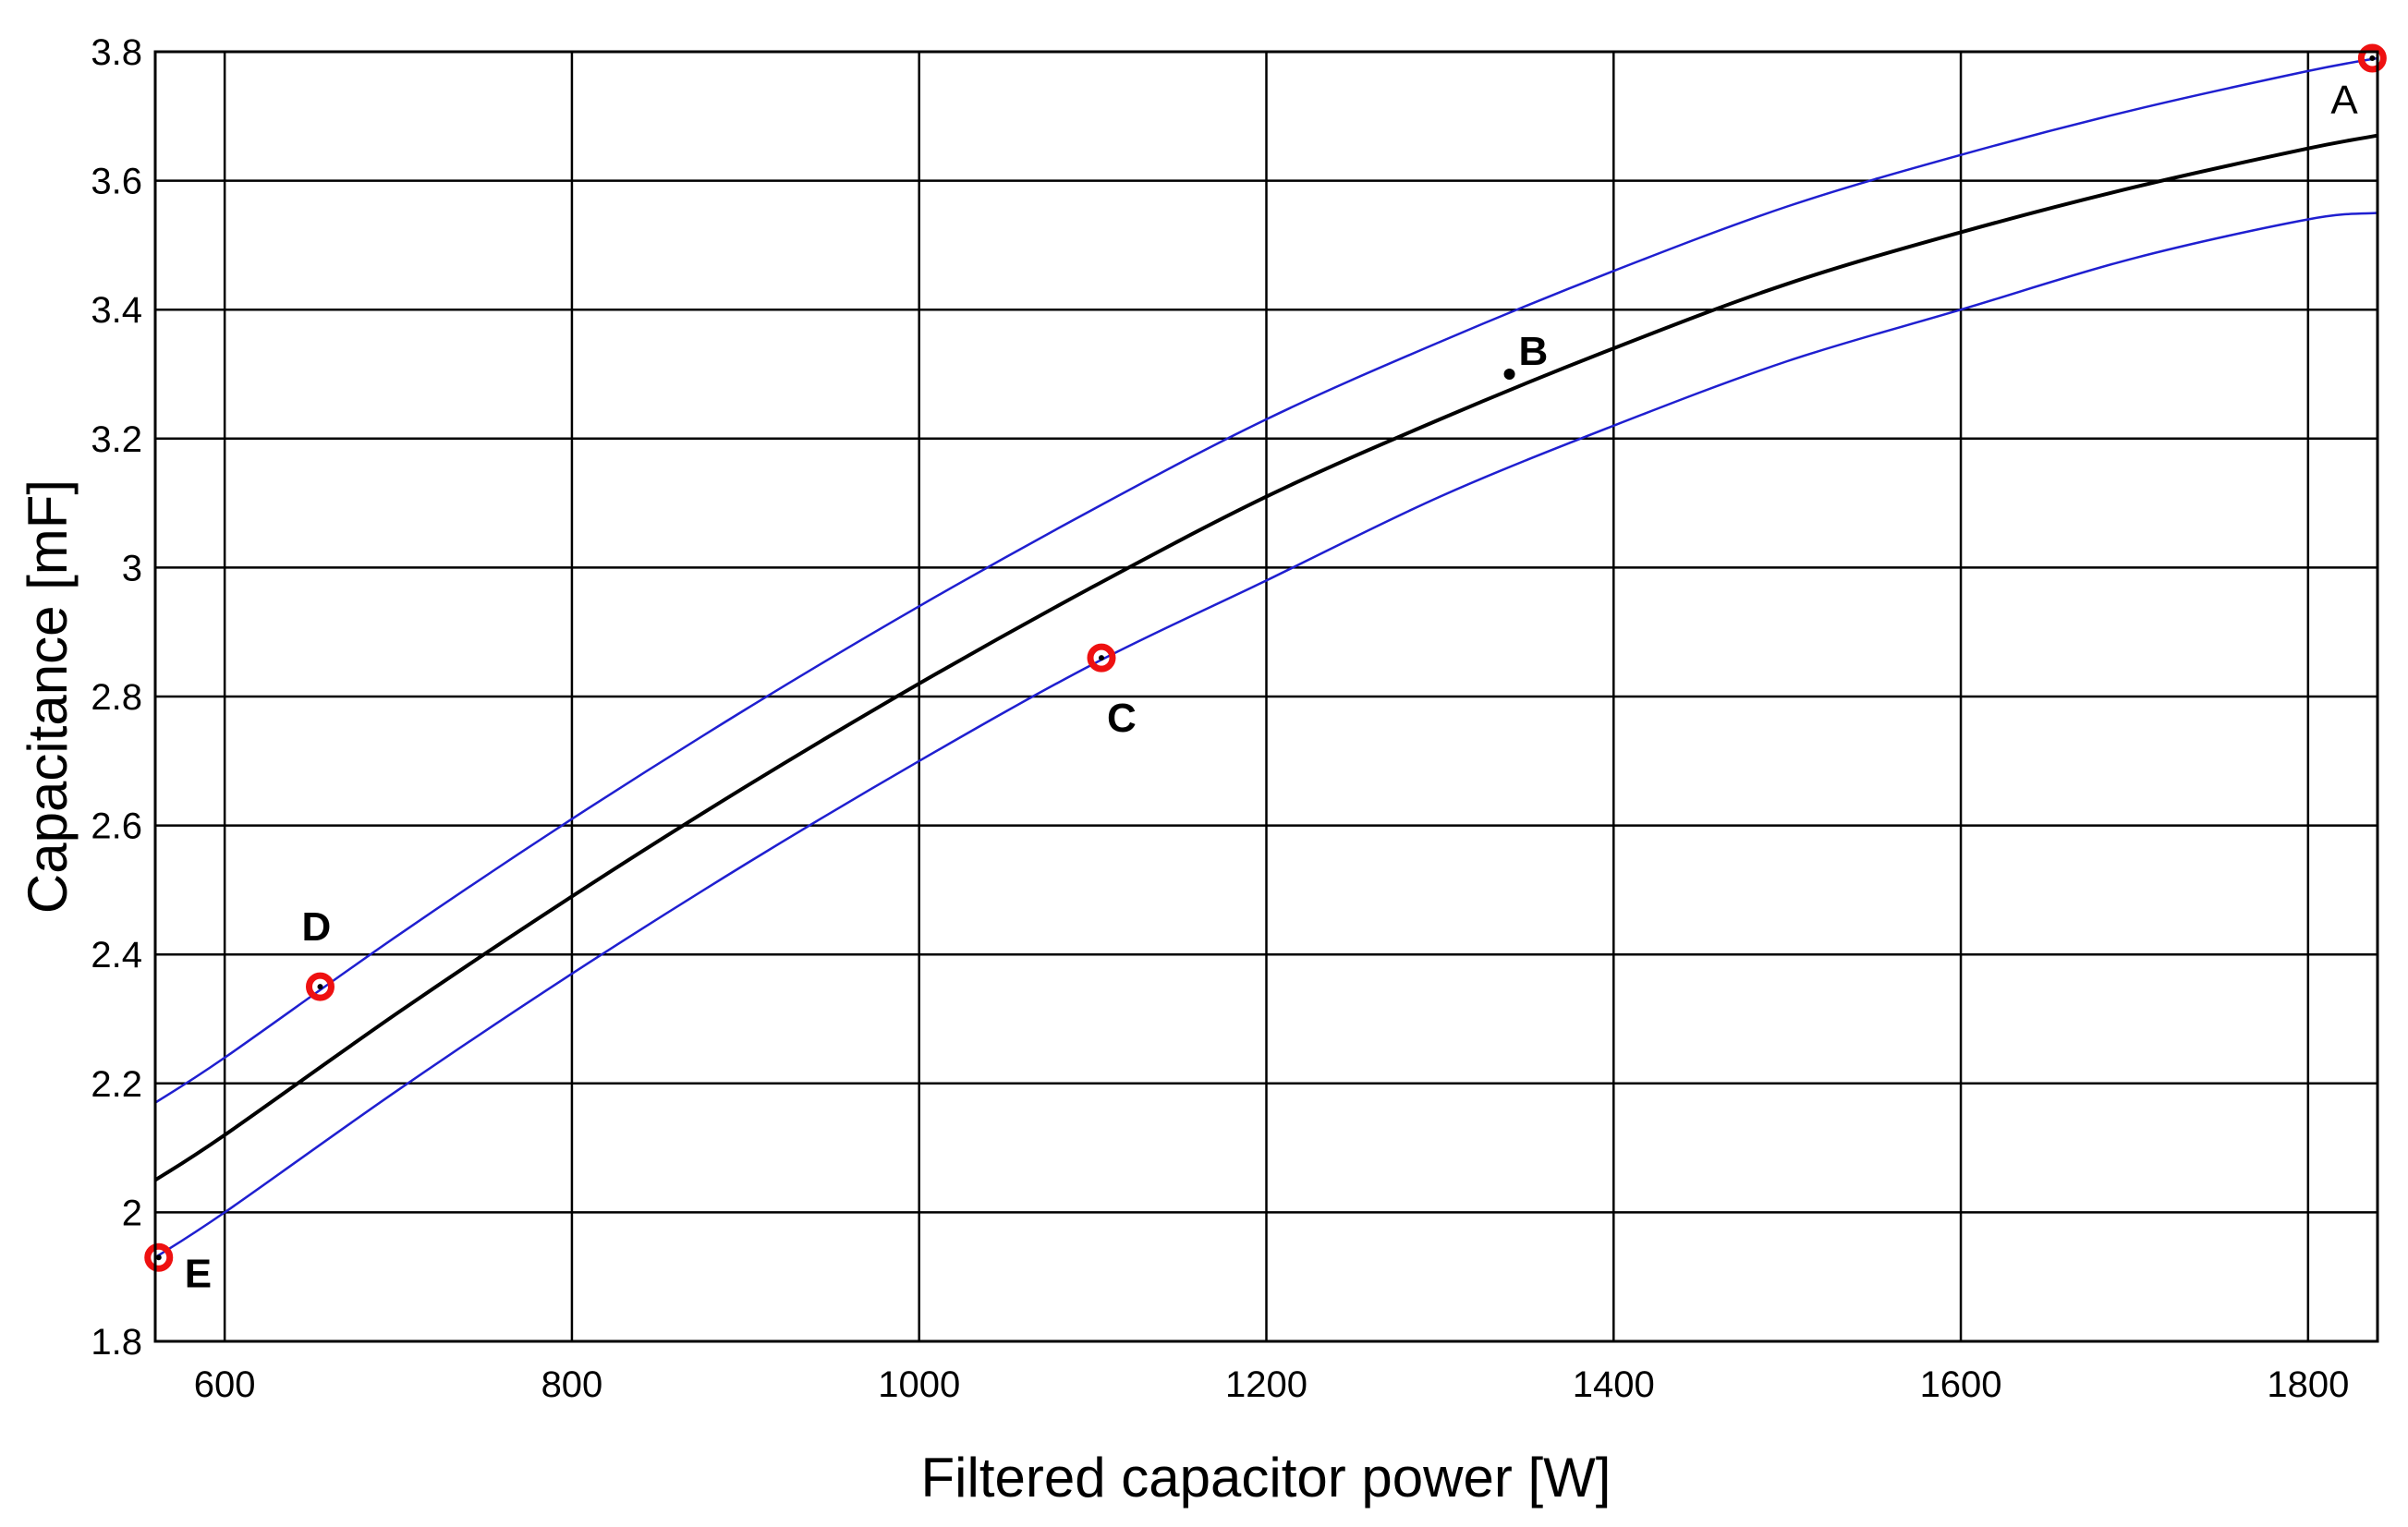  Describe the element at coordinates (1961, 1385) in the screenshot. I see `x-tick-label: 1600` at that location.